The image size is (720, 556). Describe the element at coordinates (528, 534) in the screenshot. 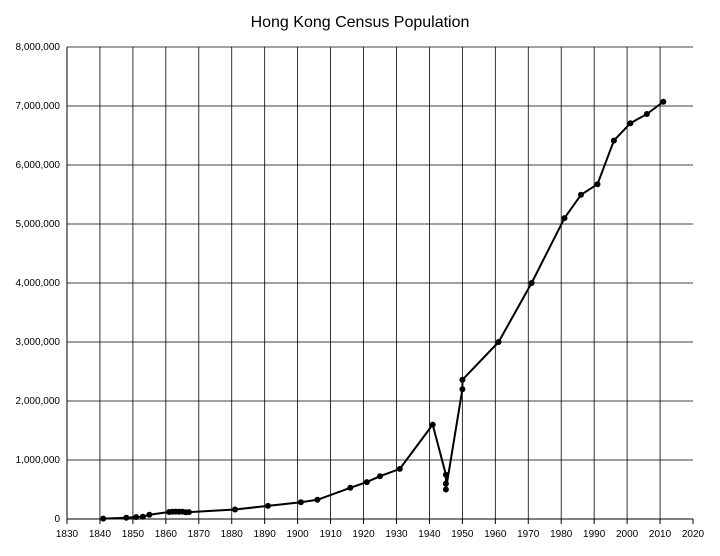

I see `x-tick-label: 1970` at that location.